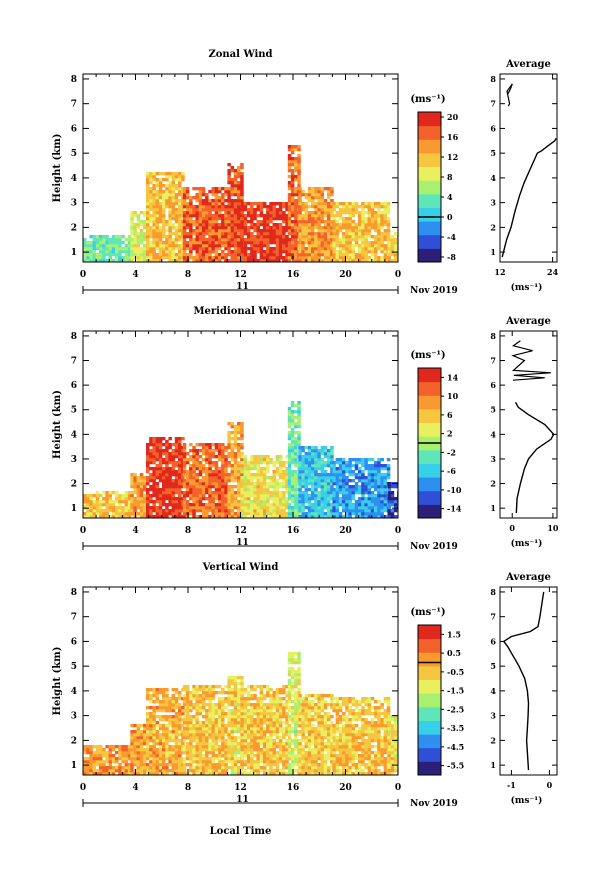 Image resolution: width=615 pixels, height=873 pixels. Describe the element at coordinates (493, 153) in the screenshot. I see `profile-y-tick-label: 5` at that location.